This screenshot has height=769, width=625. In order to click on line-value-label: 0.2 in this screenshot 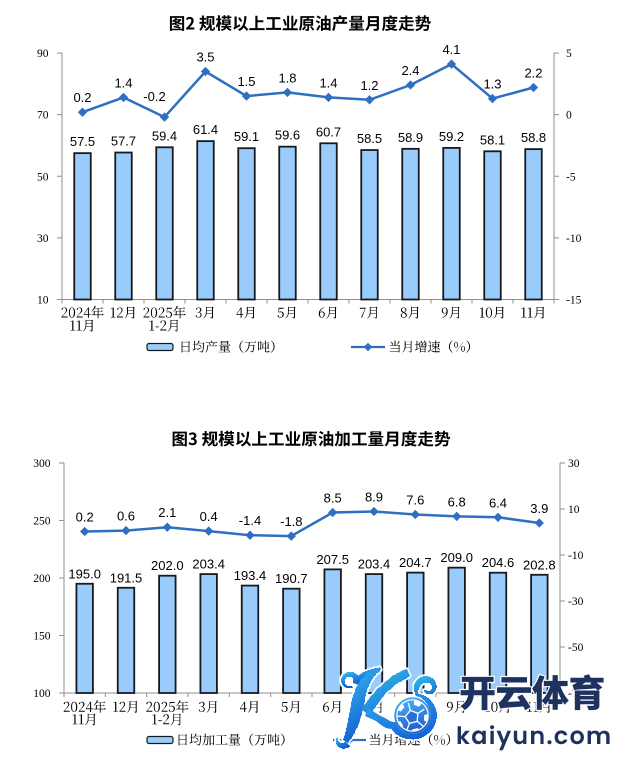, I will do `click(85, 517)`.